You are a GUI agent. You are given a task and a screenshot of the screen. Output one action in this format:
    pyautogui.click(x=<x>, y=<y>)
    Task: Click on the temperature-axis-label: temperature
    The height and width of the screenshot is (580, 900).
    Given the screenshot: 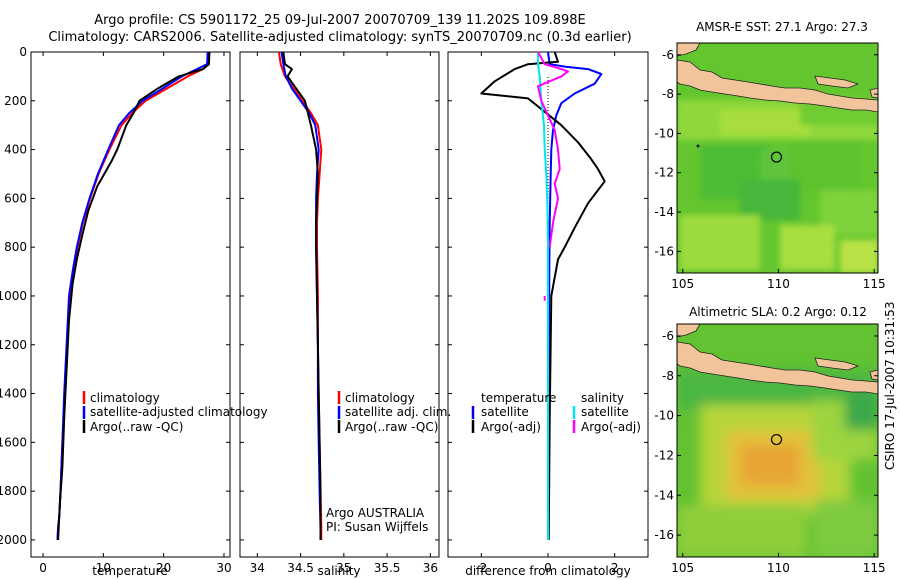 What is the action you would take?
    pyautogui.click(x=129, y=571)
    